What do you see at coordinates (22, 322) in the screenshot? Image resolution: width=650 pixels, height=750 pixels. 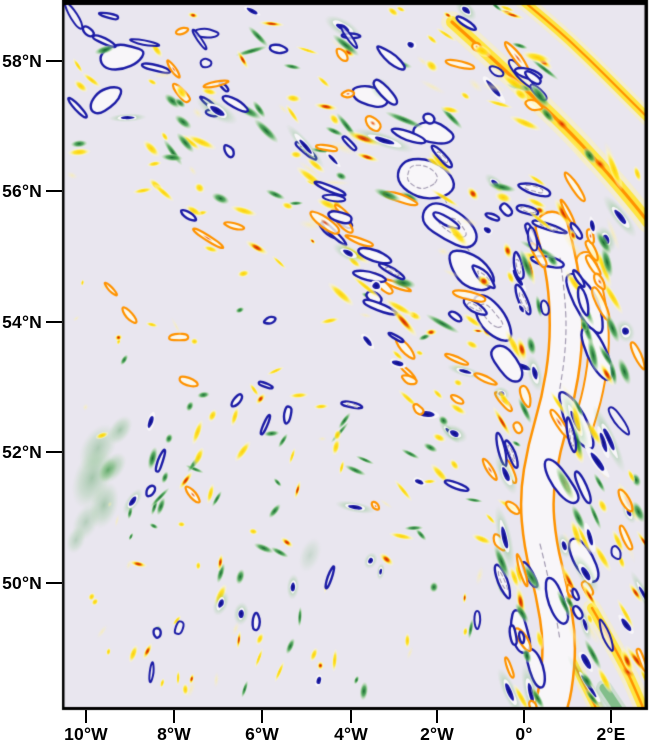 I see `y-axis-tick-label: 54°N` at bounding box center [22, 322].